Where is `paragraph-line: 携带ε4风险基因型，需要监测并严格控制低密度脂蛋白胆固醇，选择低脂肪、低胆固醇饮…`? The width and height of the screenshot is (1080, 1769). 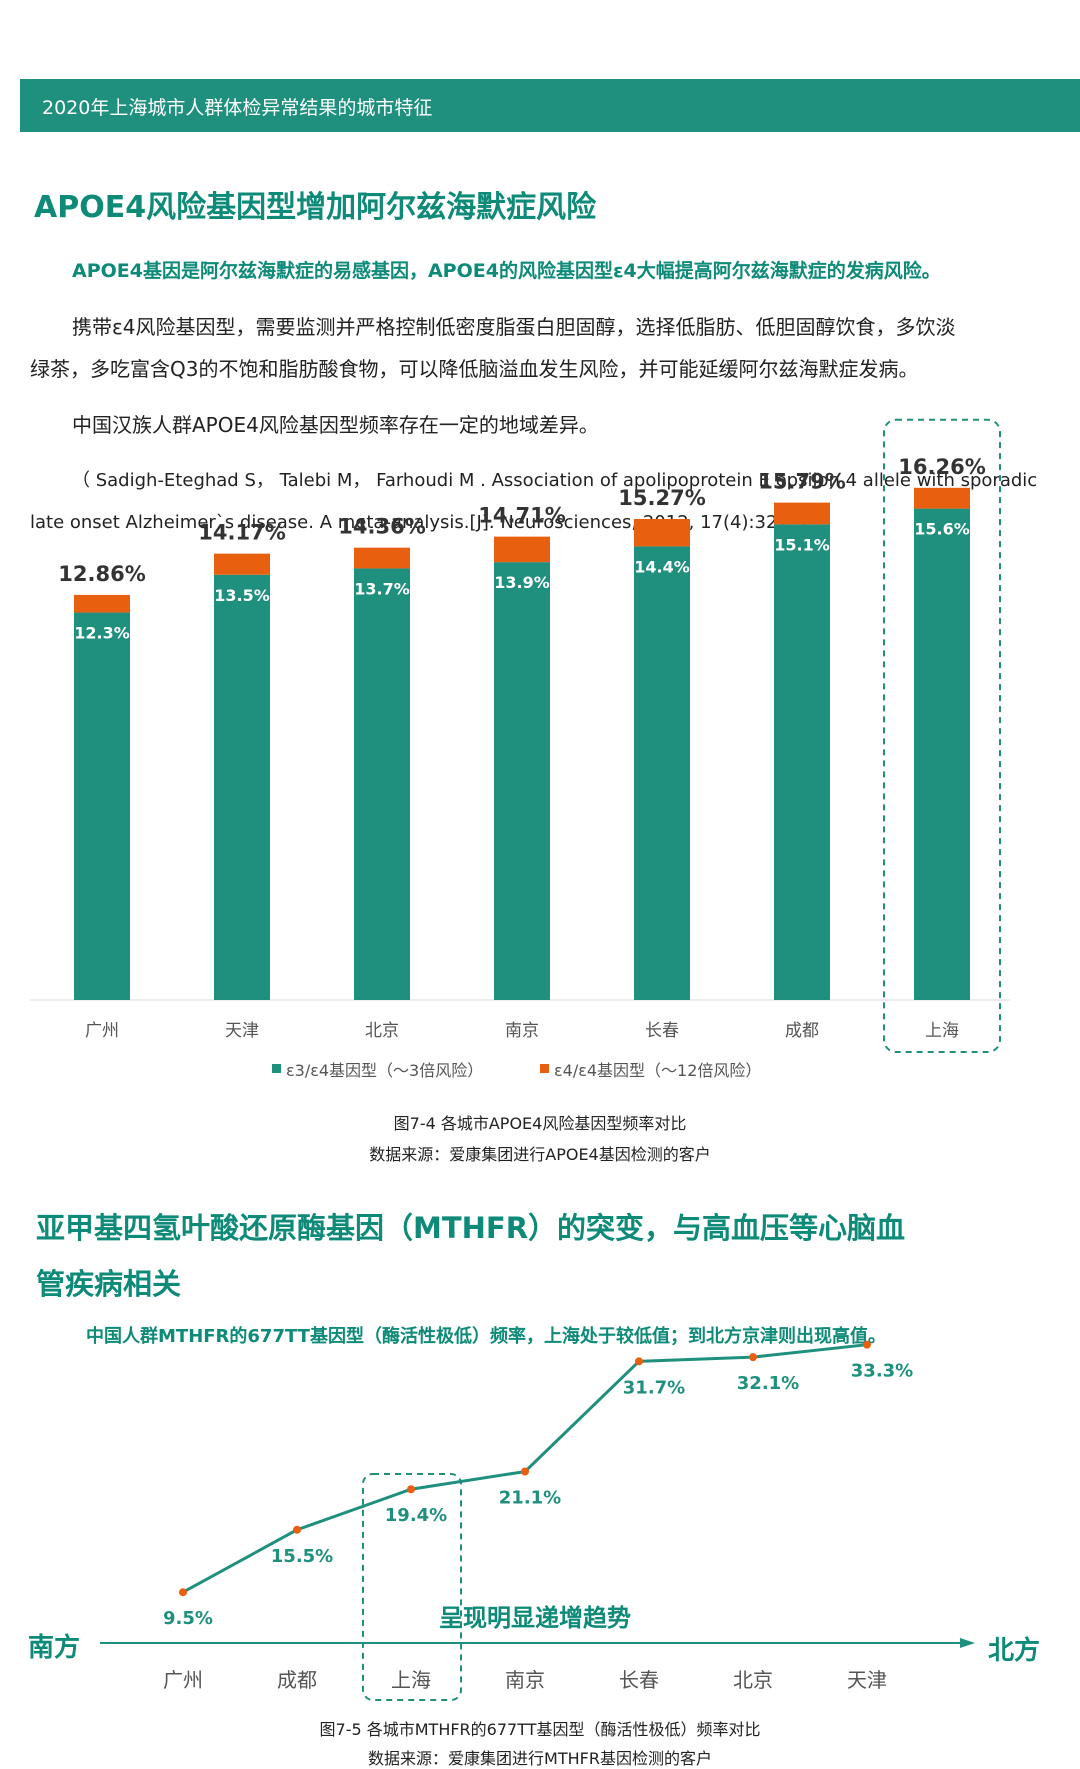 paragraph-line: 携带ε4风险基因型，需要监测并严格控制低密度脂蛋白胆固醇，选择低脂肪、低胆固醇饮… is located at coordinates (514, 327).